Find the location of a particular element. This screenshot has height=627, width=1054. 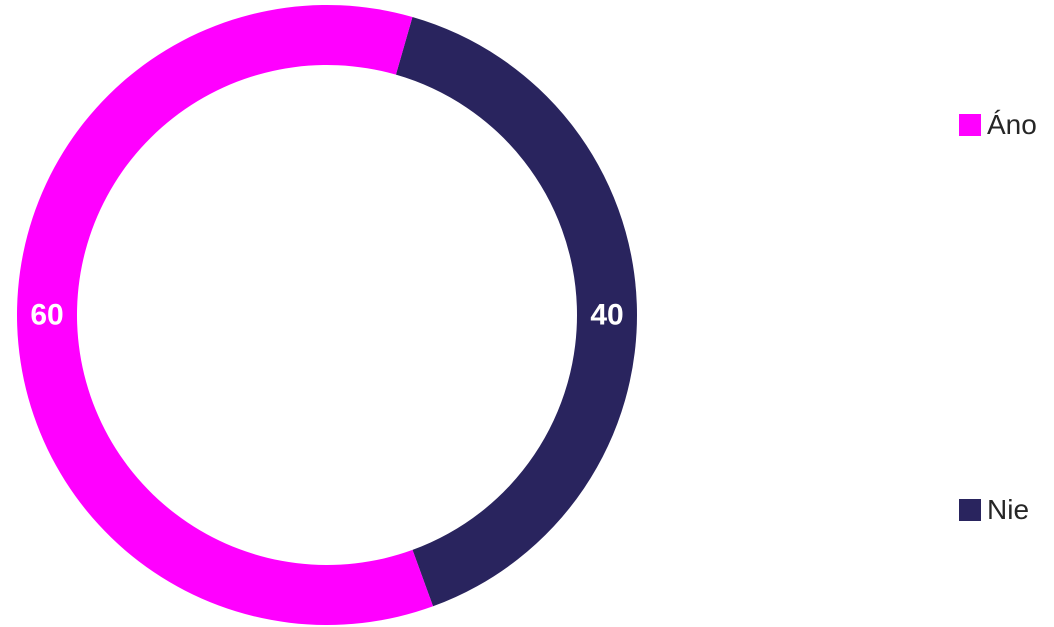

legend-item-nie: Nie is located at coordinates (994, 510).